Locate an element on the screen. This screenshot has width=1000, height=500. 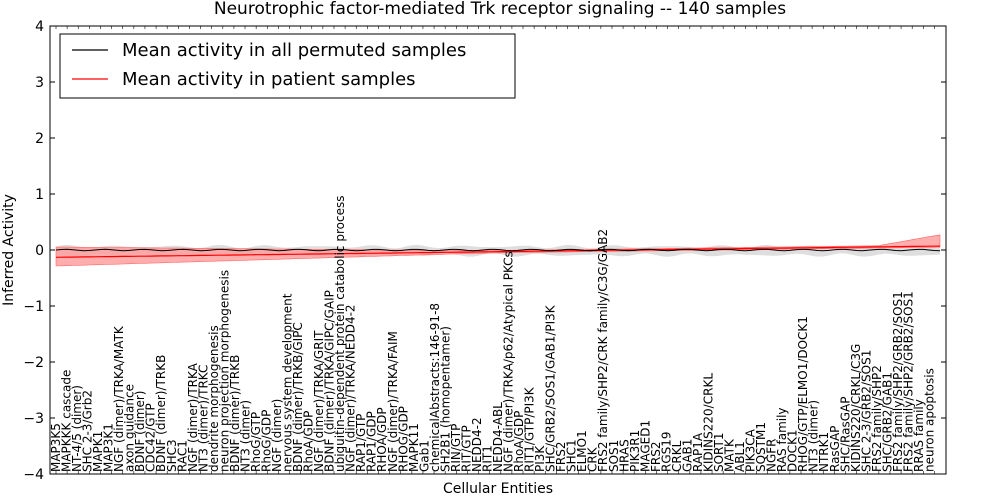
category-label: NEDD4-ABL is located at coordinates (498, 437).